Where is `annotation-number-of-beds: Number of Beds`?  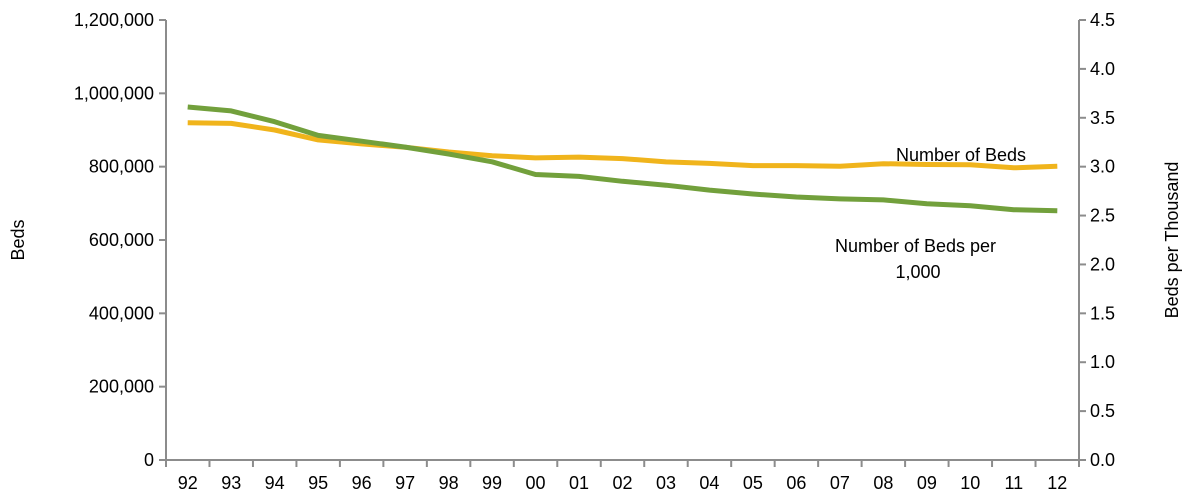 annotation-number-of-beds: Number of Beds is located at coordinates (961, 155).